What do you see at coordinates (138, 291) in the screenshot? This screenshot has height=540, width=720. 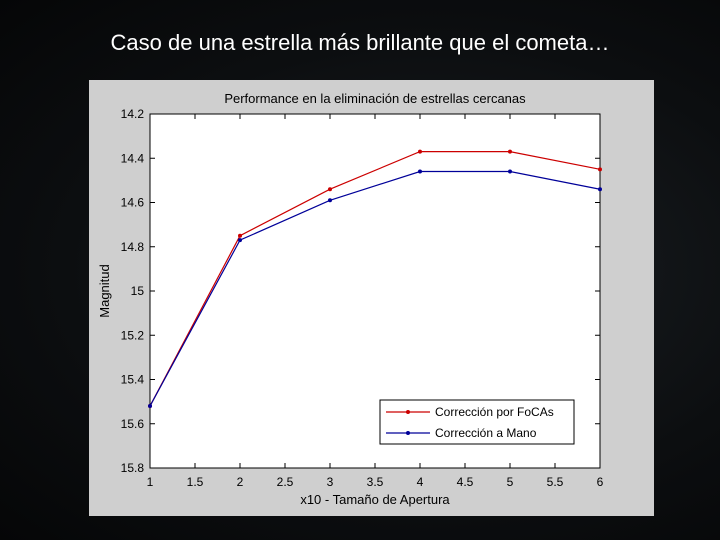 I see `y-tick-label: 15` at bounding box center [138, 291].